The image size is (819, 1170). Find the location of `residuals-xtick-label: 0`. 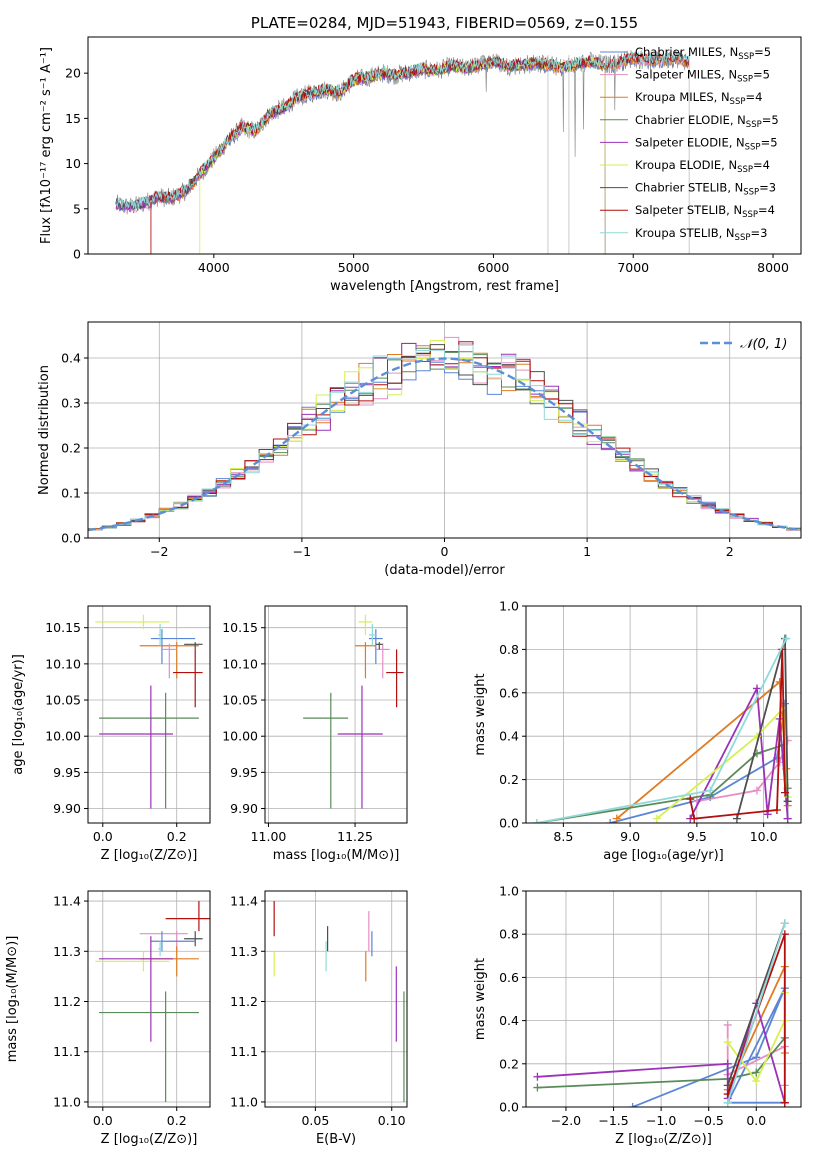

residuals-xtick-label: 0 is located at coordinates (445, 551).